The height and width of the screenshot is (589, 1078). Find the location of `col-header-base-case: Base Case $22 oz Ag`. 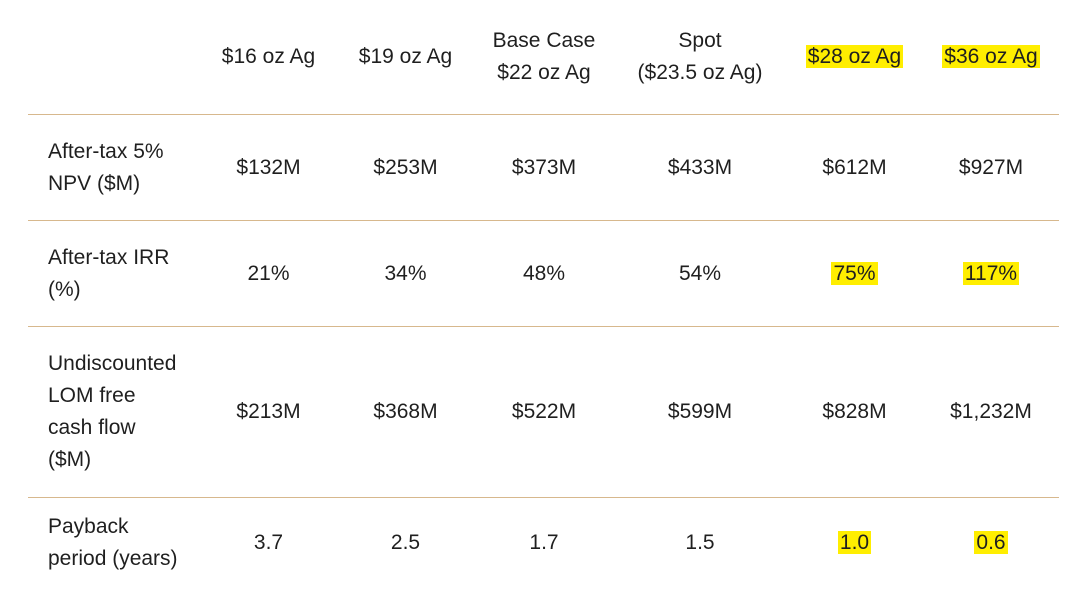

col-header-base-case: Base Case $22 oz Ag is located at coordinates (544, 57).